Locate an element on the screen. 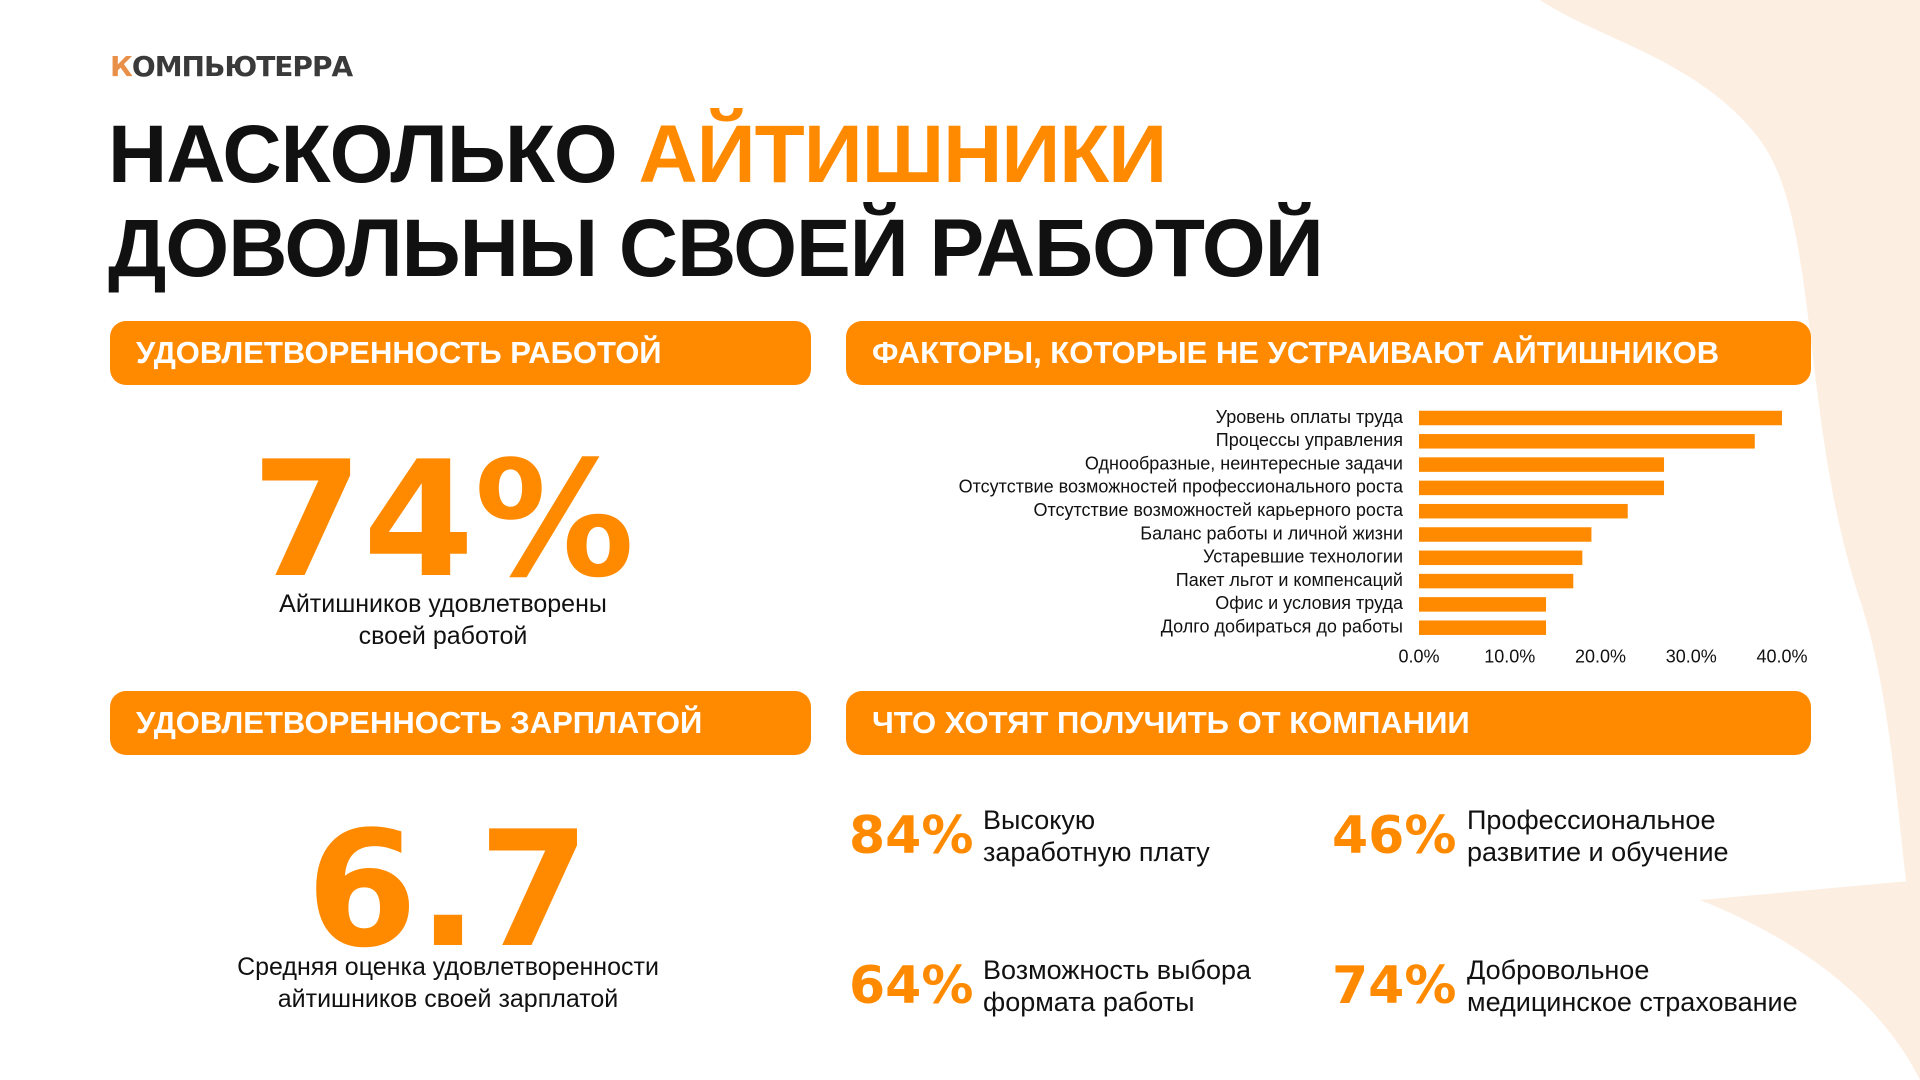 The height and width of the screenshot is (1080, 1920). y-tick-label: Отсутствие возможностей карьерного роста is located at coordinates (1218, 510).